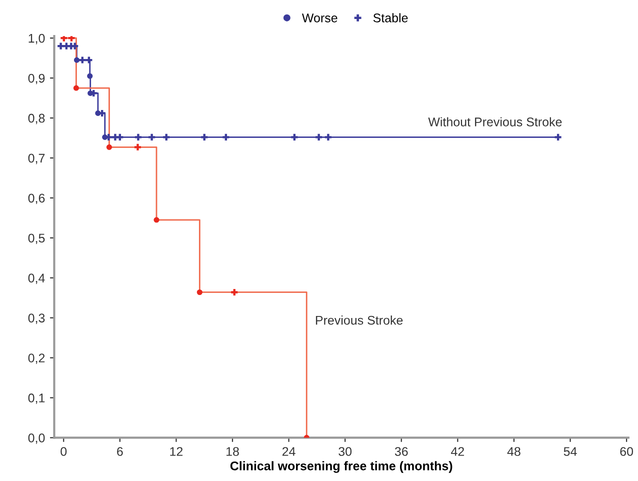 The image size is (638, 481). What do you see at coordinates (390, 17) in the screenshot?
I see `legend-label: Stable` at bounding box center [390, 17].